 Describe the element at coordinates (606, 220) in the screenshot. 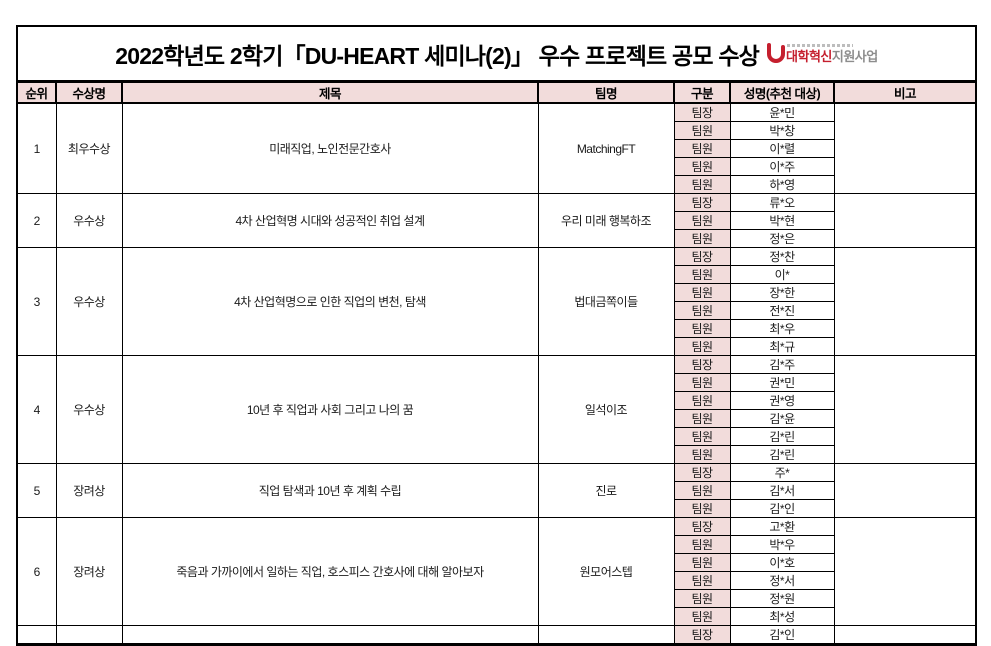

I see `team-name-cell: 우리 미래 행복하조` at that location.